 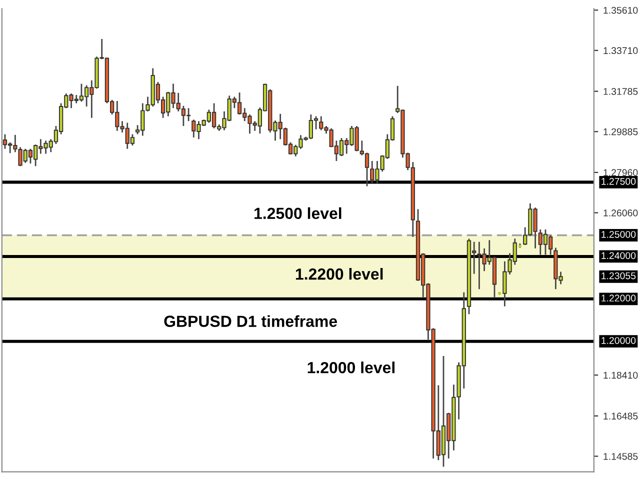 What do you see at coordinates (621, 456) in the screenshot?
I see `y-tick-label: 1.14585` at bounding box center [621, 456].